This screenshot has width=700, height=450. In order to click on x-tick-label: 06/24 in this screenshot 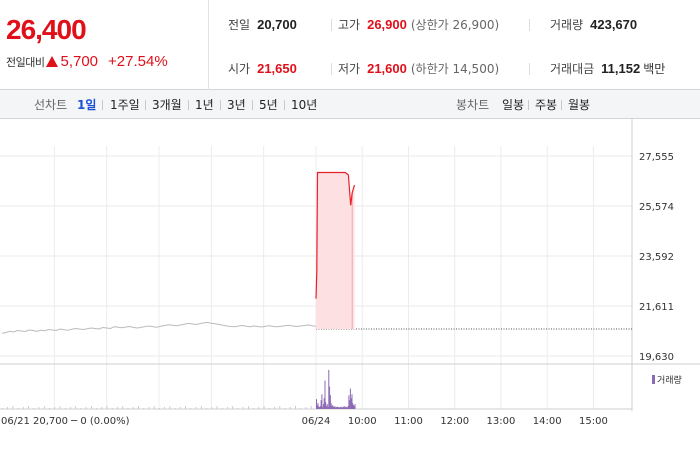, I will do `click(316, 421)`.